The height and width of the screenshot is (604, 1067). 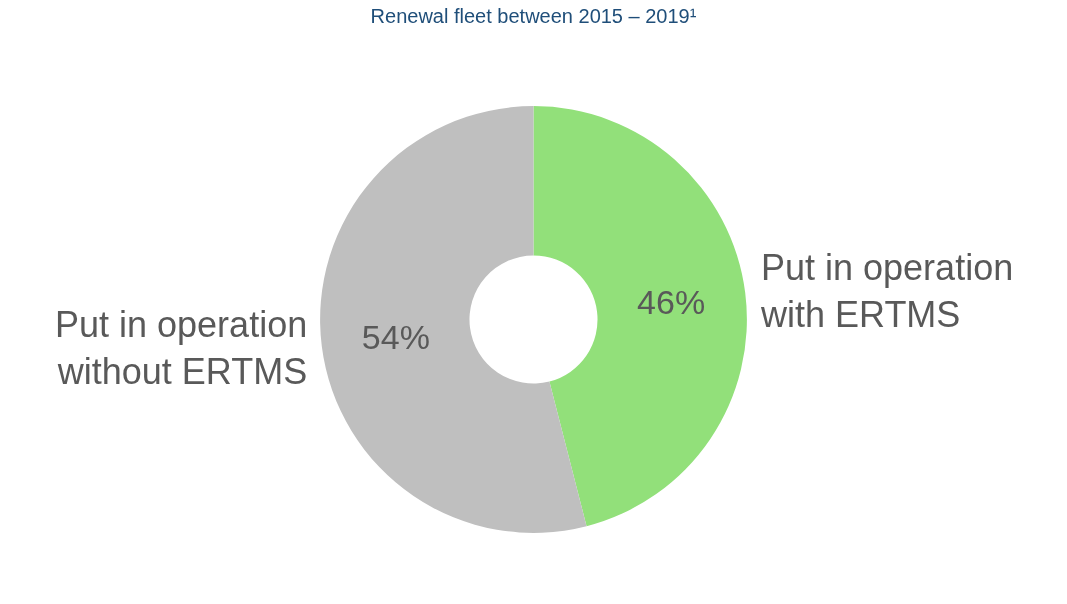 I want to click on chart-title: Renewal fleet between 2015 – 2019¹, so click(x=533, y=16).